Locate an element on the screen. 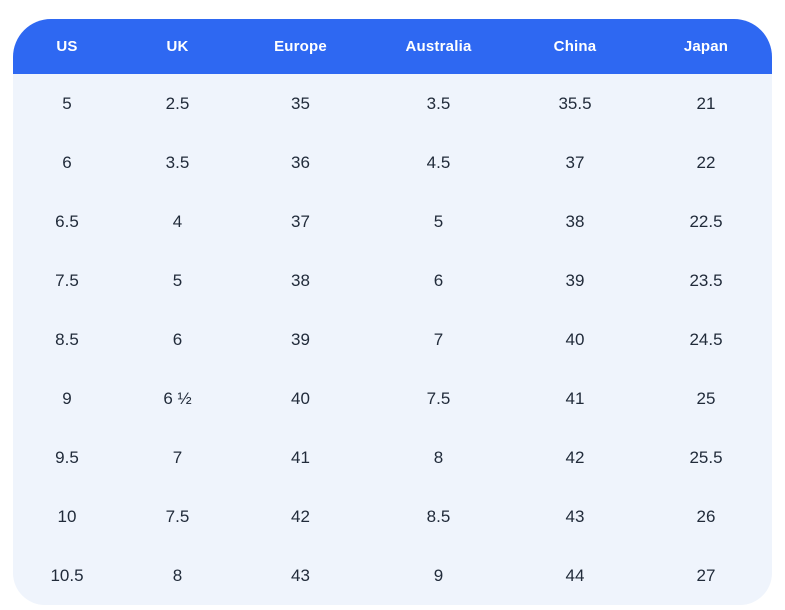 The image size is (785, 610). column-header-australia: Australia is located at coordinates (438, 46).